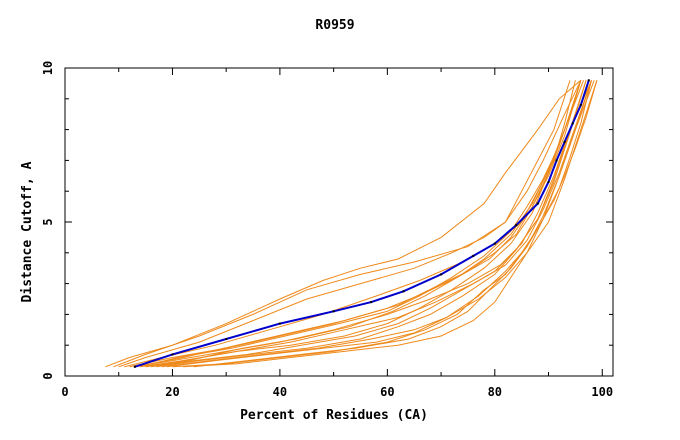 This screenshot has width=680, height=440. Describe the element at coordinates (48, 221) in the screenshot. I see `y-tick-label: 5` at that location.